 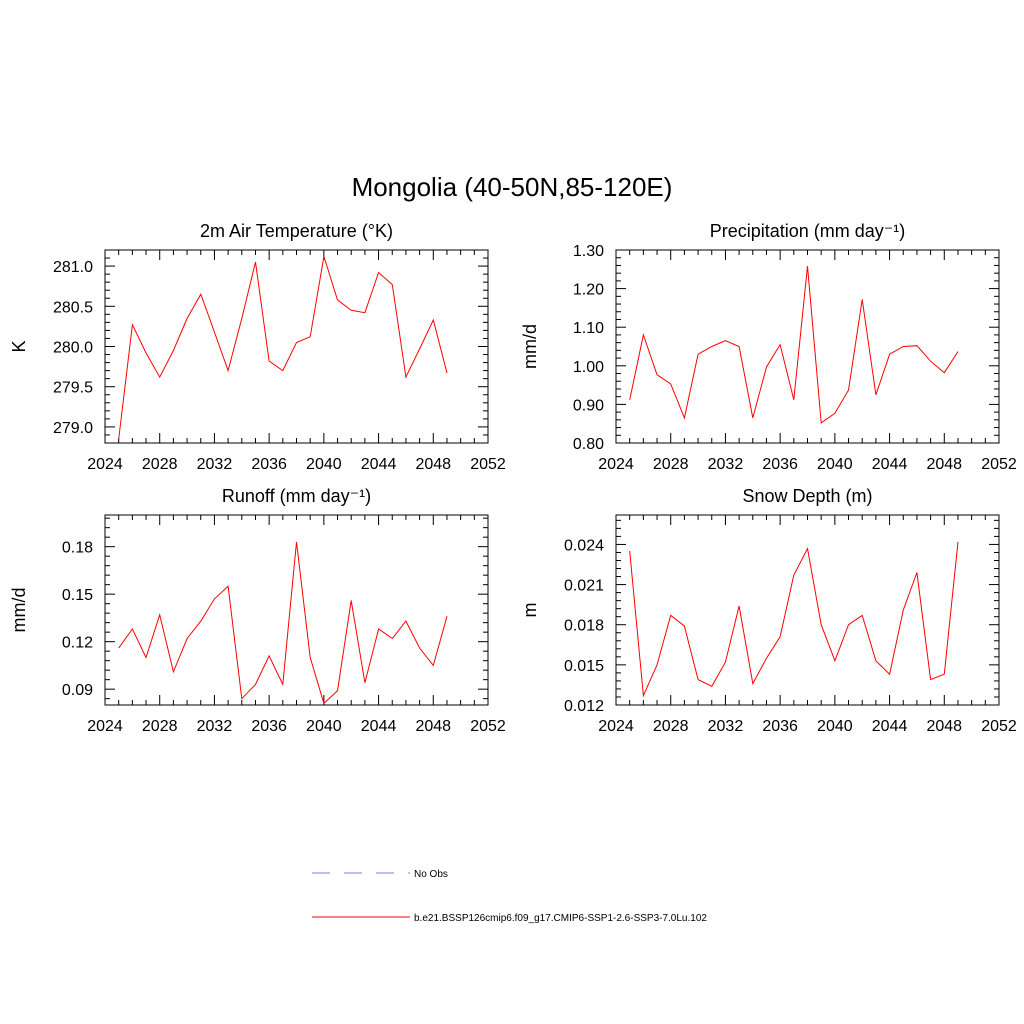 What do you see at coordinates (73, 388) in the screenshot?
I see `y-tick-label: 279.5` at bounding box center [73, 388].